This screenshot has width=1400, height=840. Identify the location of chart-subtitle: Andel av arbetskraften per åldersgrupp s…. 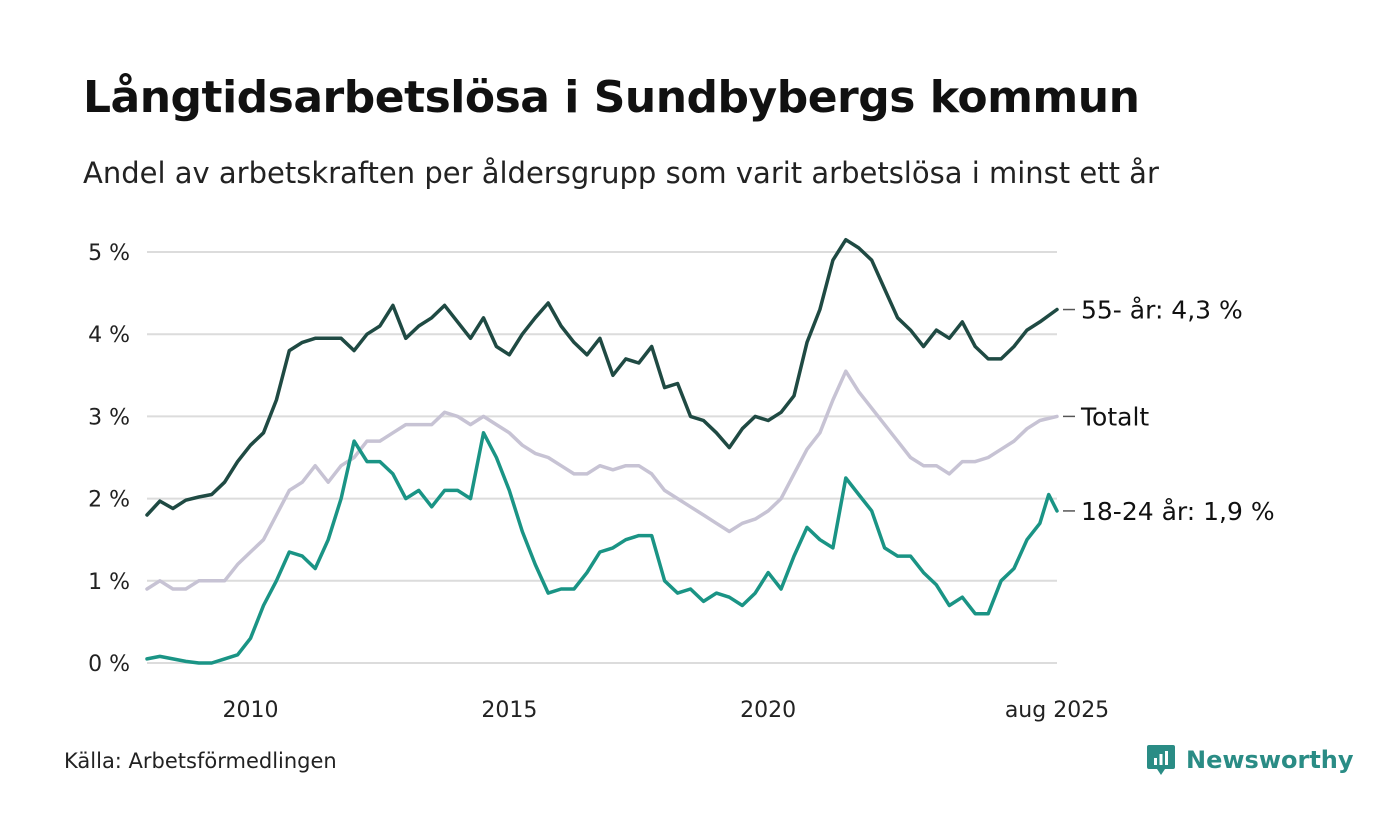
(621, 173).